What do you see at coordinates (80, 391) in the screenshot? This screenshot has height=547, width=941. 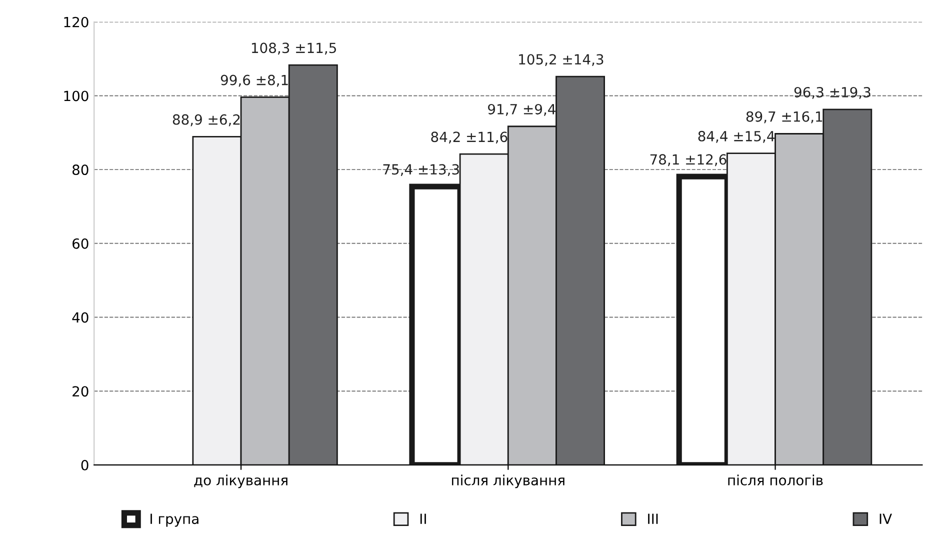 I see `y-tick-label: 20` at bounding box center [80, 391].